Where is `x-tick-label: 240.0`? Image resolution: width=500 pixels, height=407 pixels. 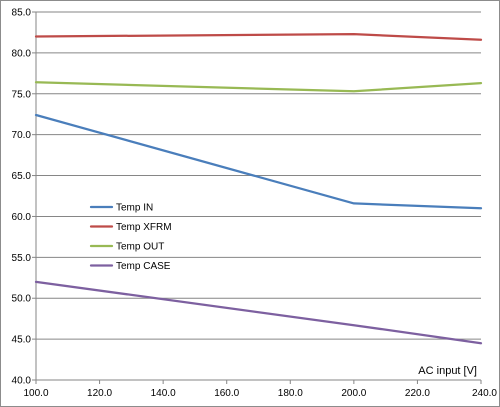 x-tick-label: 240.0 is located at coordinates (484, 393).